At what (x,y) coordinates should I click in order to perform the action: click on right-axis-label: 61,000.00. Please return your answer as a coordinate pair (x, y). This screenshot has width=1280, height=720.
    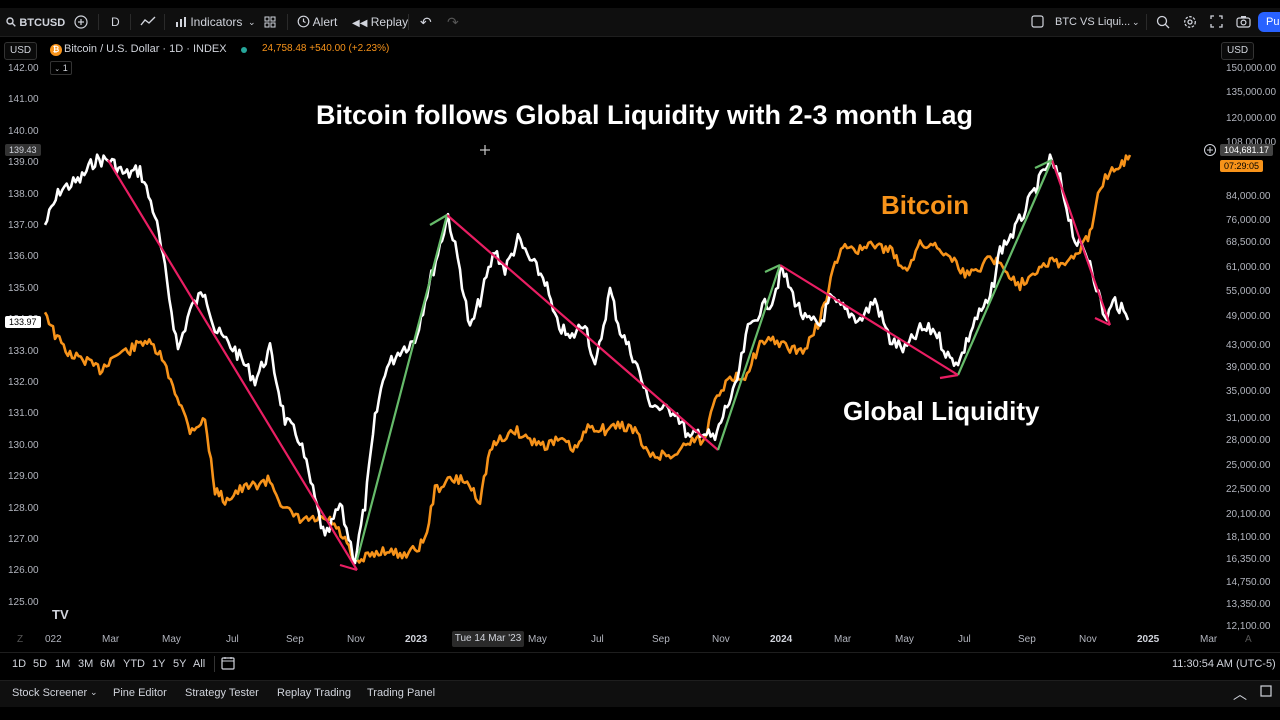
    Looking at the image, I should click on (1248, 267).